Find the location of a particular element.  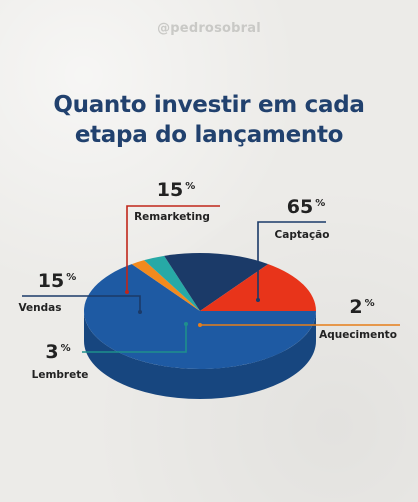

author-handle: @pedrosobral is located at coordinates (209, 28).